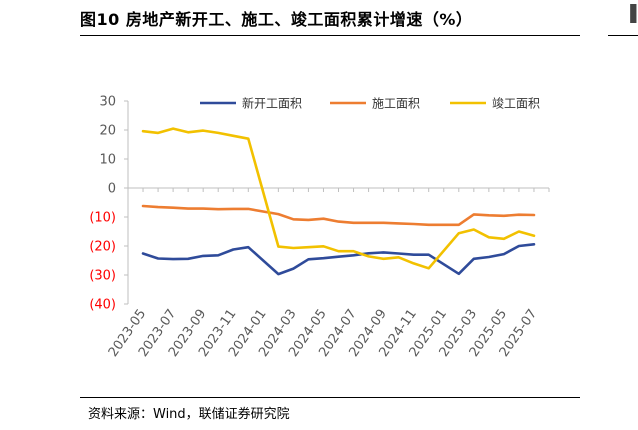  What do you see at coordinates (107, 131) in the screenshot?
I see `y-tick-label: 20` at bounding box center [107, 131].